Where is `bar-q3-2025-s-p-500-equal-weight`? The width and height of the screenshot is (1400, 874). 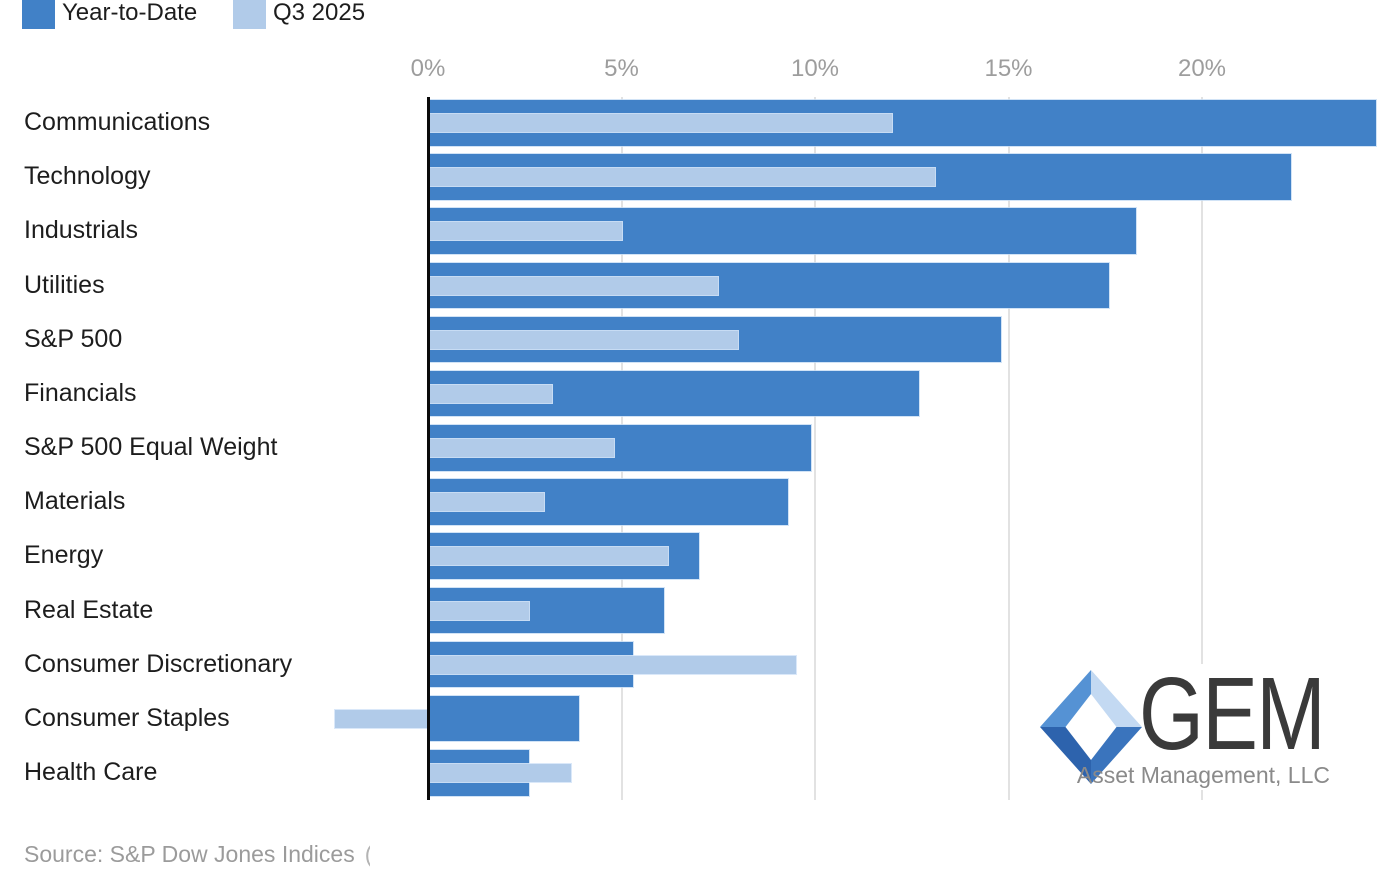 bar-q3-2025-s-p-500-equal-weight is located at coordinates (521, 448).